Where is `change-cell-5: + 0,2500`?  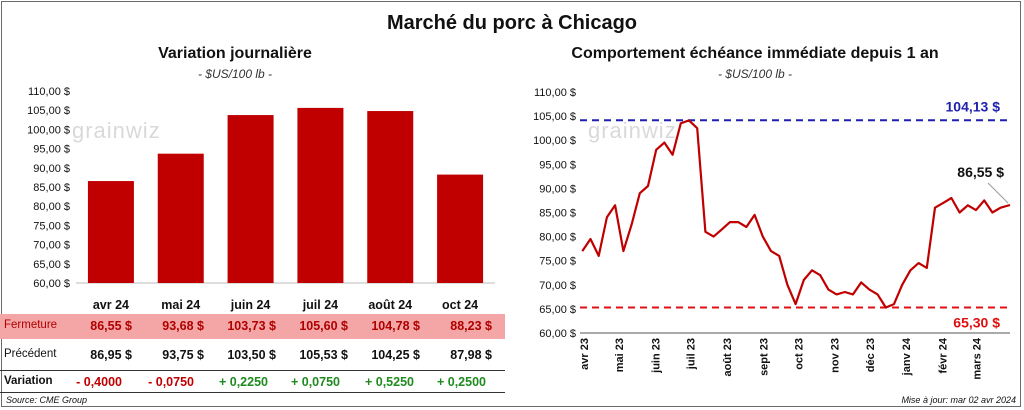
change-cell-5: + 0,2500 is located at coordinates (461, 382).